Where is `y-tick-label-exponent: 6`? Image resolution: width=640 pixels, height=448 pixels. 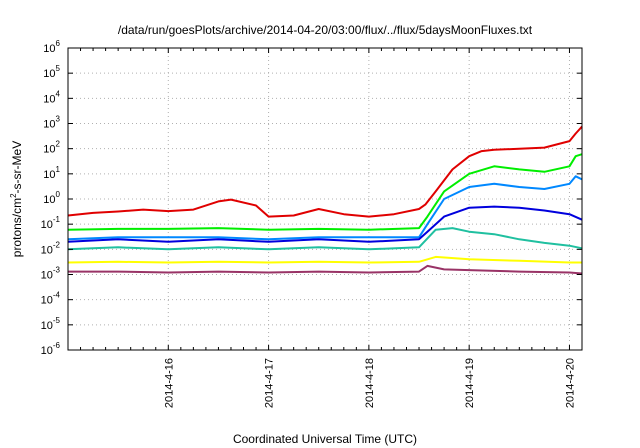 y-tick-label-exponent: 6 is located at coordinates (58, 43).